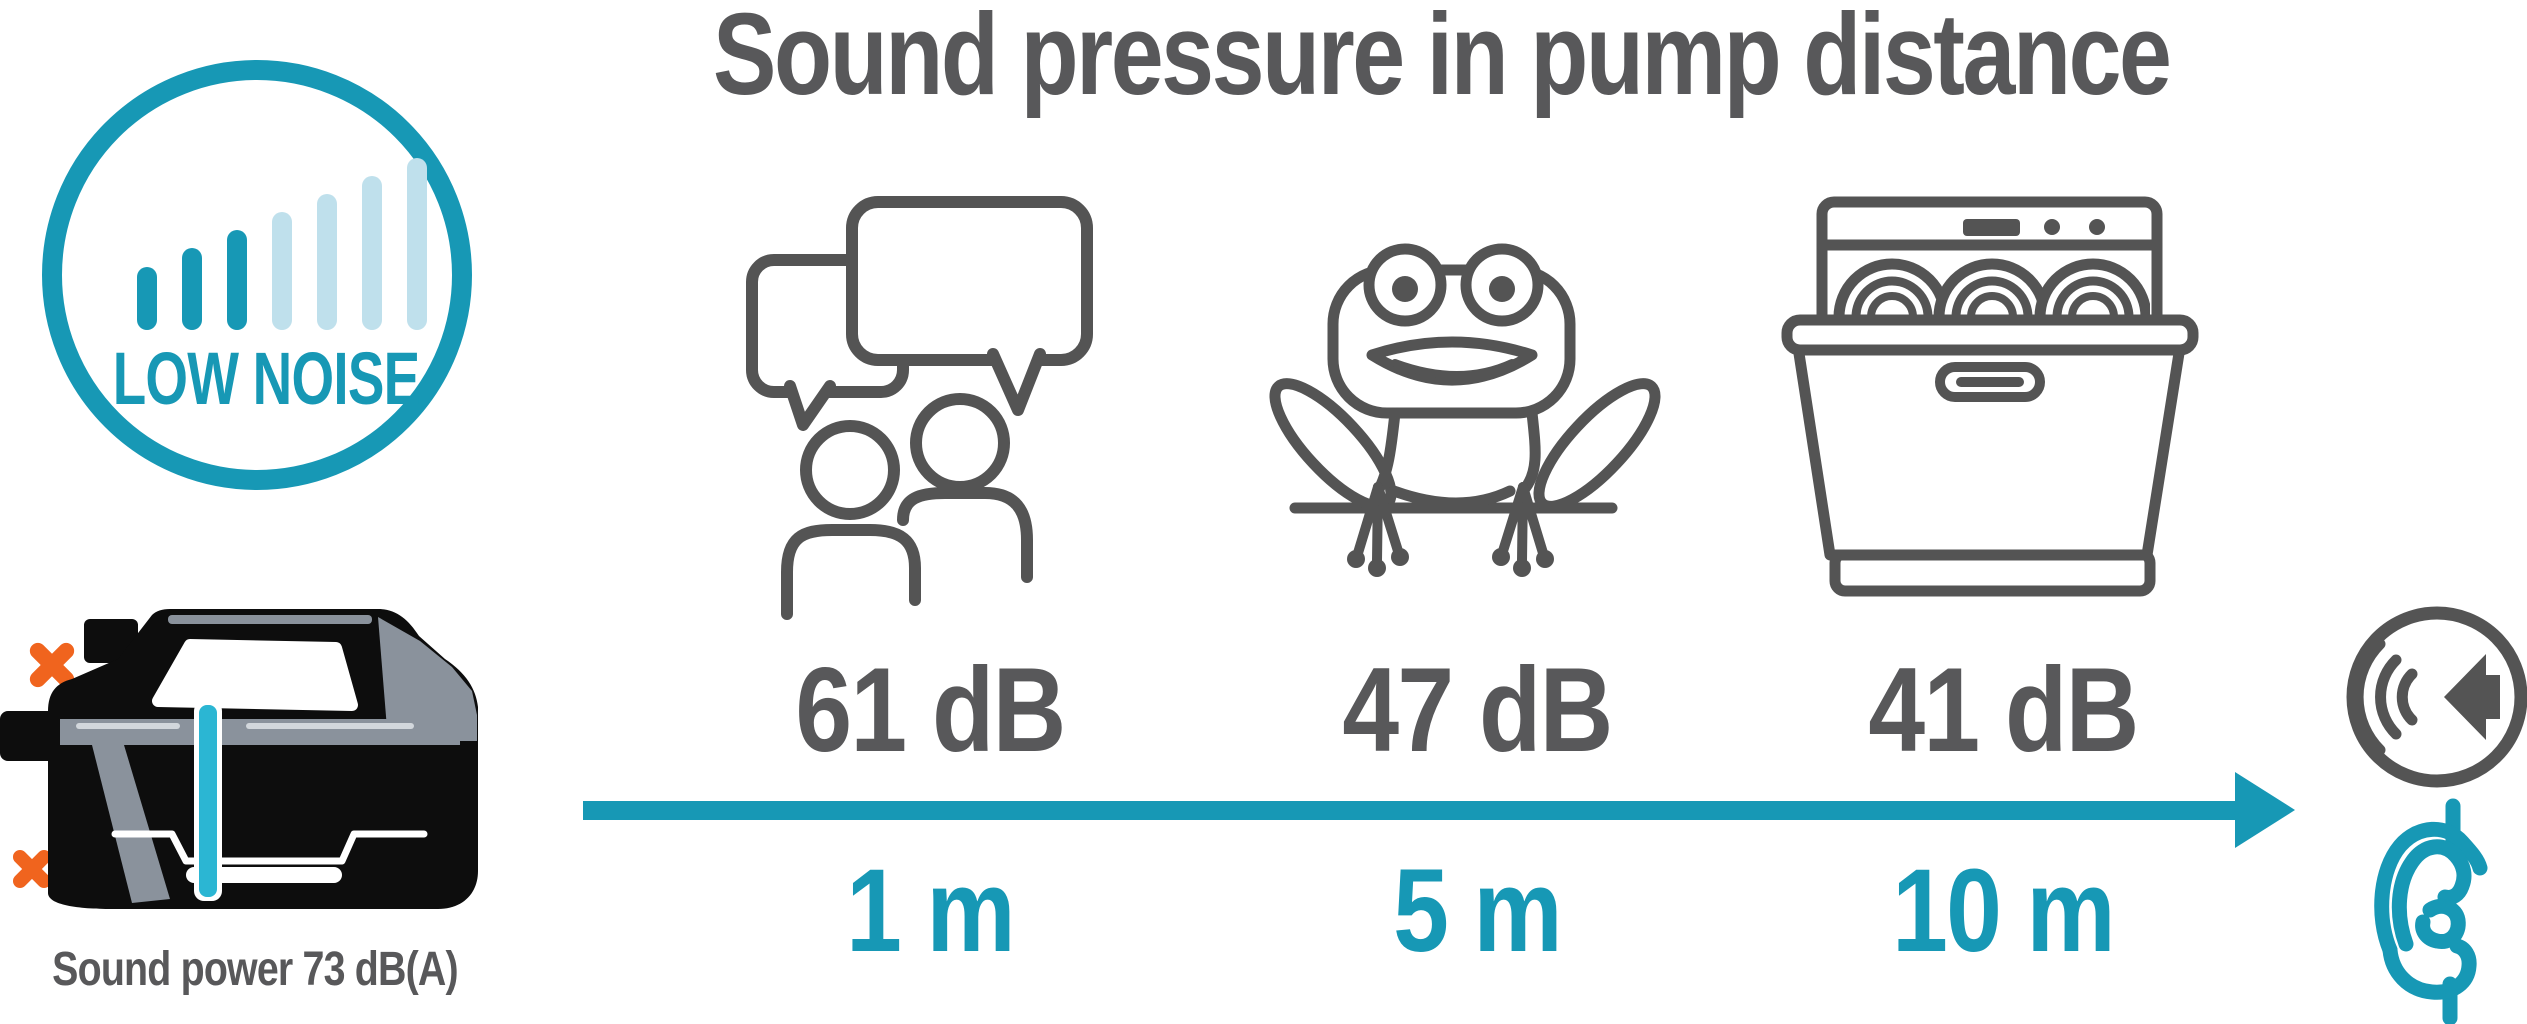  What do you see at coordinates (919, 408) in the screenshot?
I see `conversation-icon` at bounding box center [919, 408].